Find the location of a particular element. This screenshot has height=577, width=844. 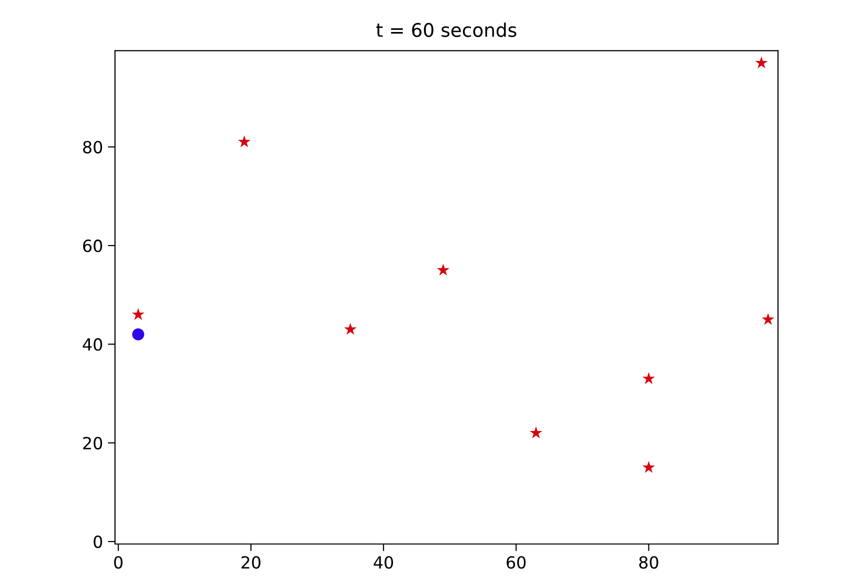

chart-title: t = 60 seconds is located at coordinates (446, 30).